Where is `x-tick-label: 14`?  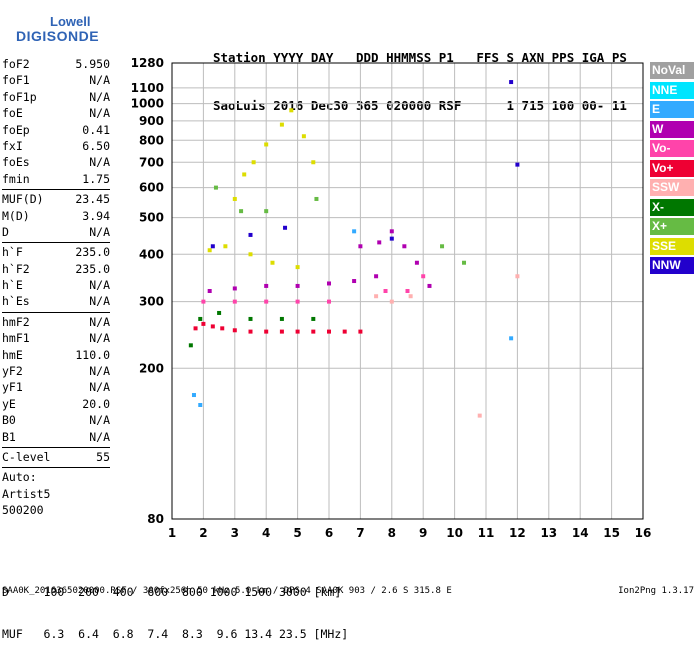 x-tick-label: 14 is located at coordinates (580, 533).